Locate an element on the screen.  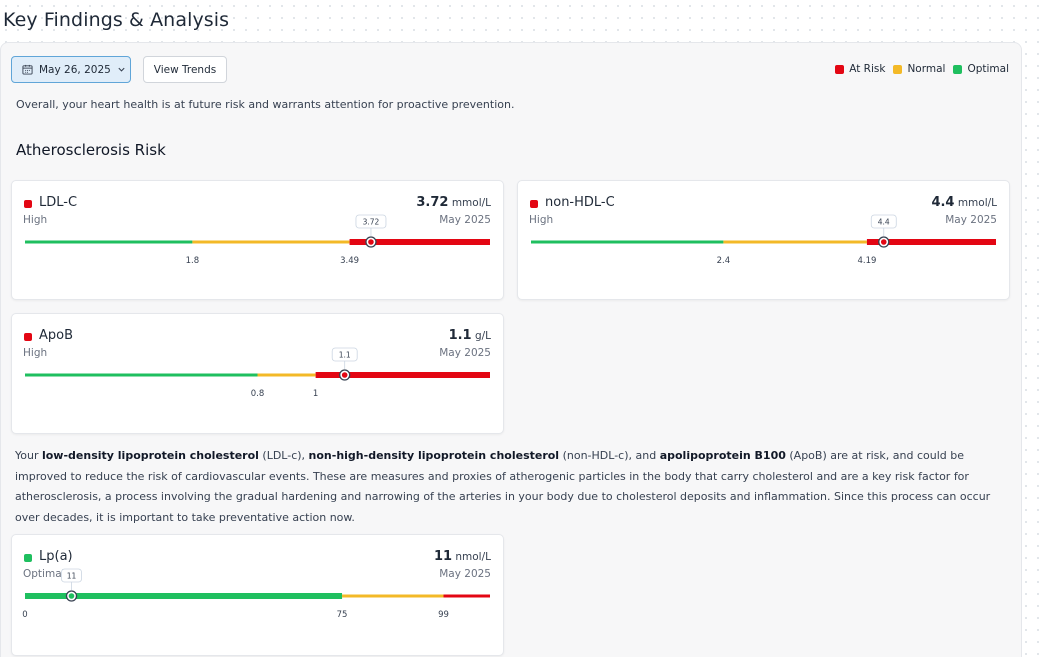
value-unit: nmol/L is located at coordinates (473, 557).